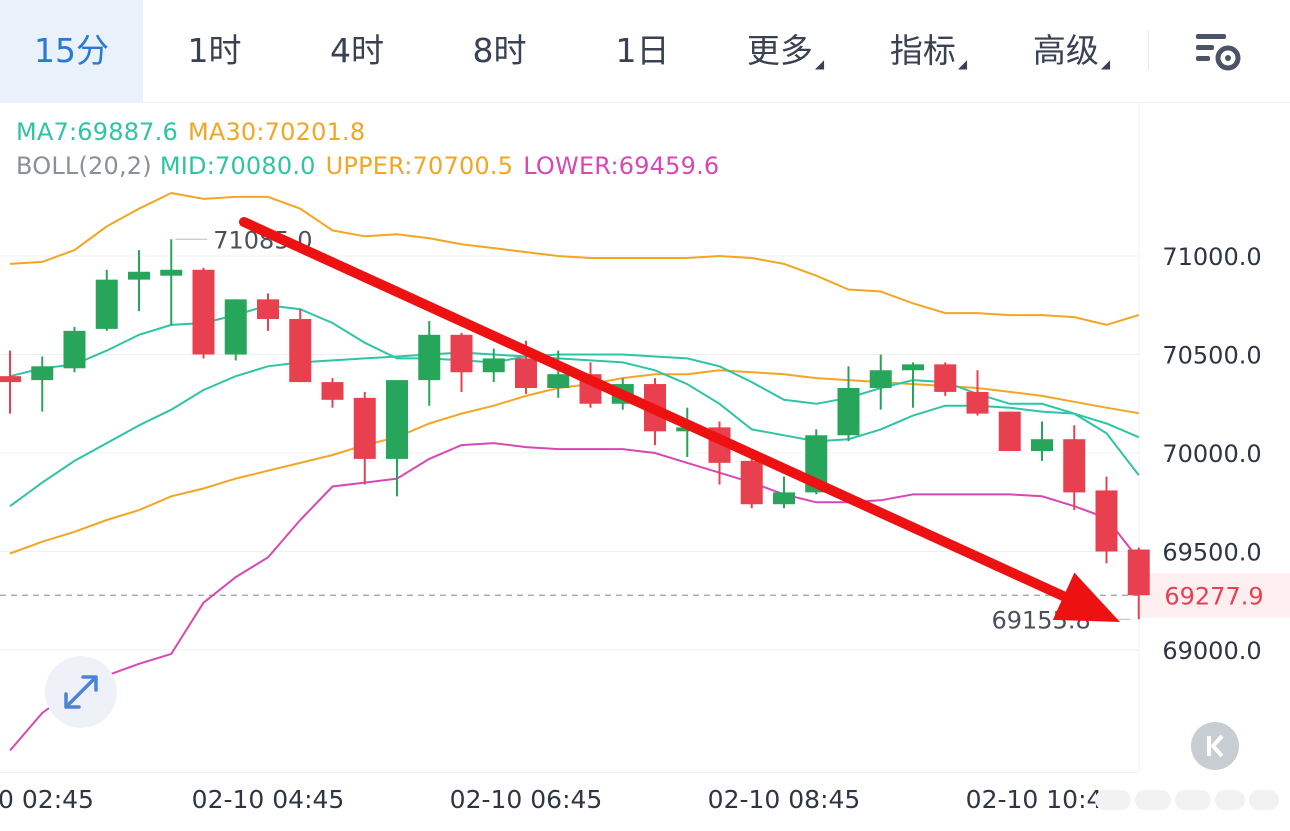  I want to click on y-tick-label: 70500.0, so click(1211, 356).